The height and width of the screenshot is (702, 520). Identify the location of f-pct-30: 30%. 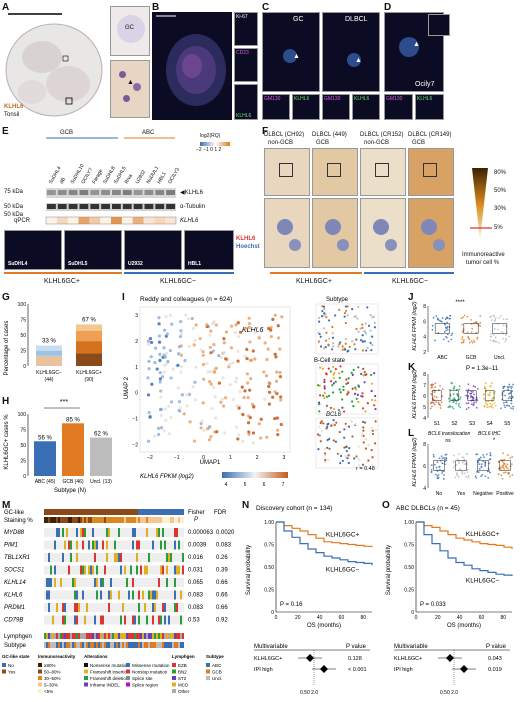
(500, 209).